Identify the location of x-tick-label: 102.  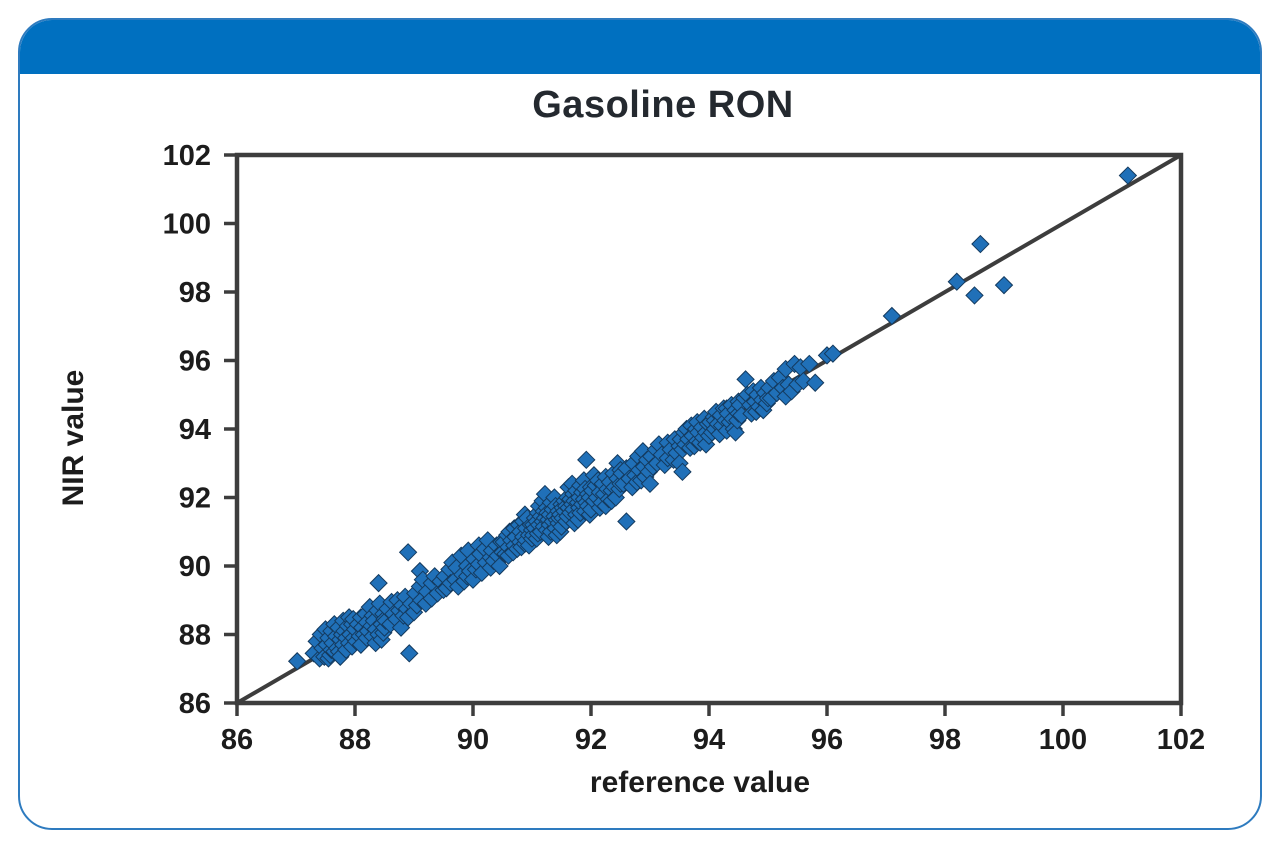
(1181, 740).